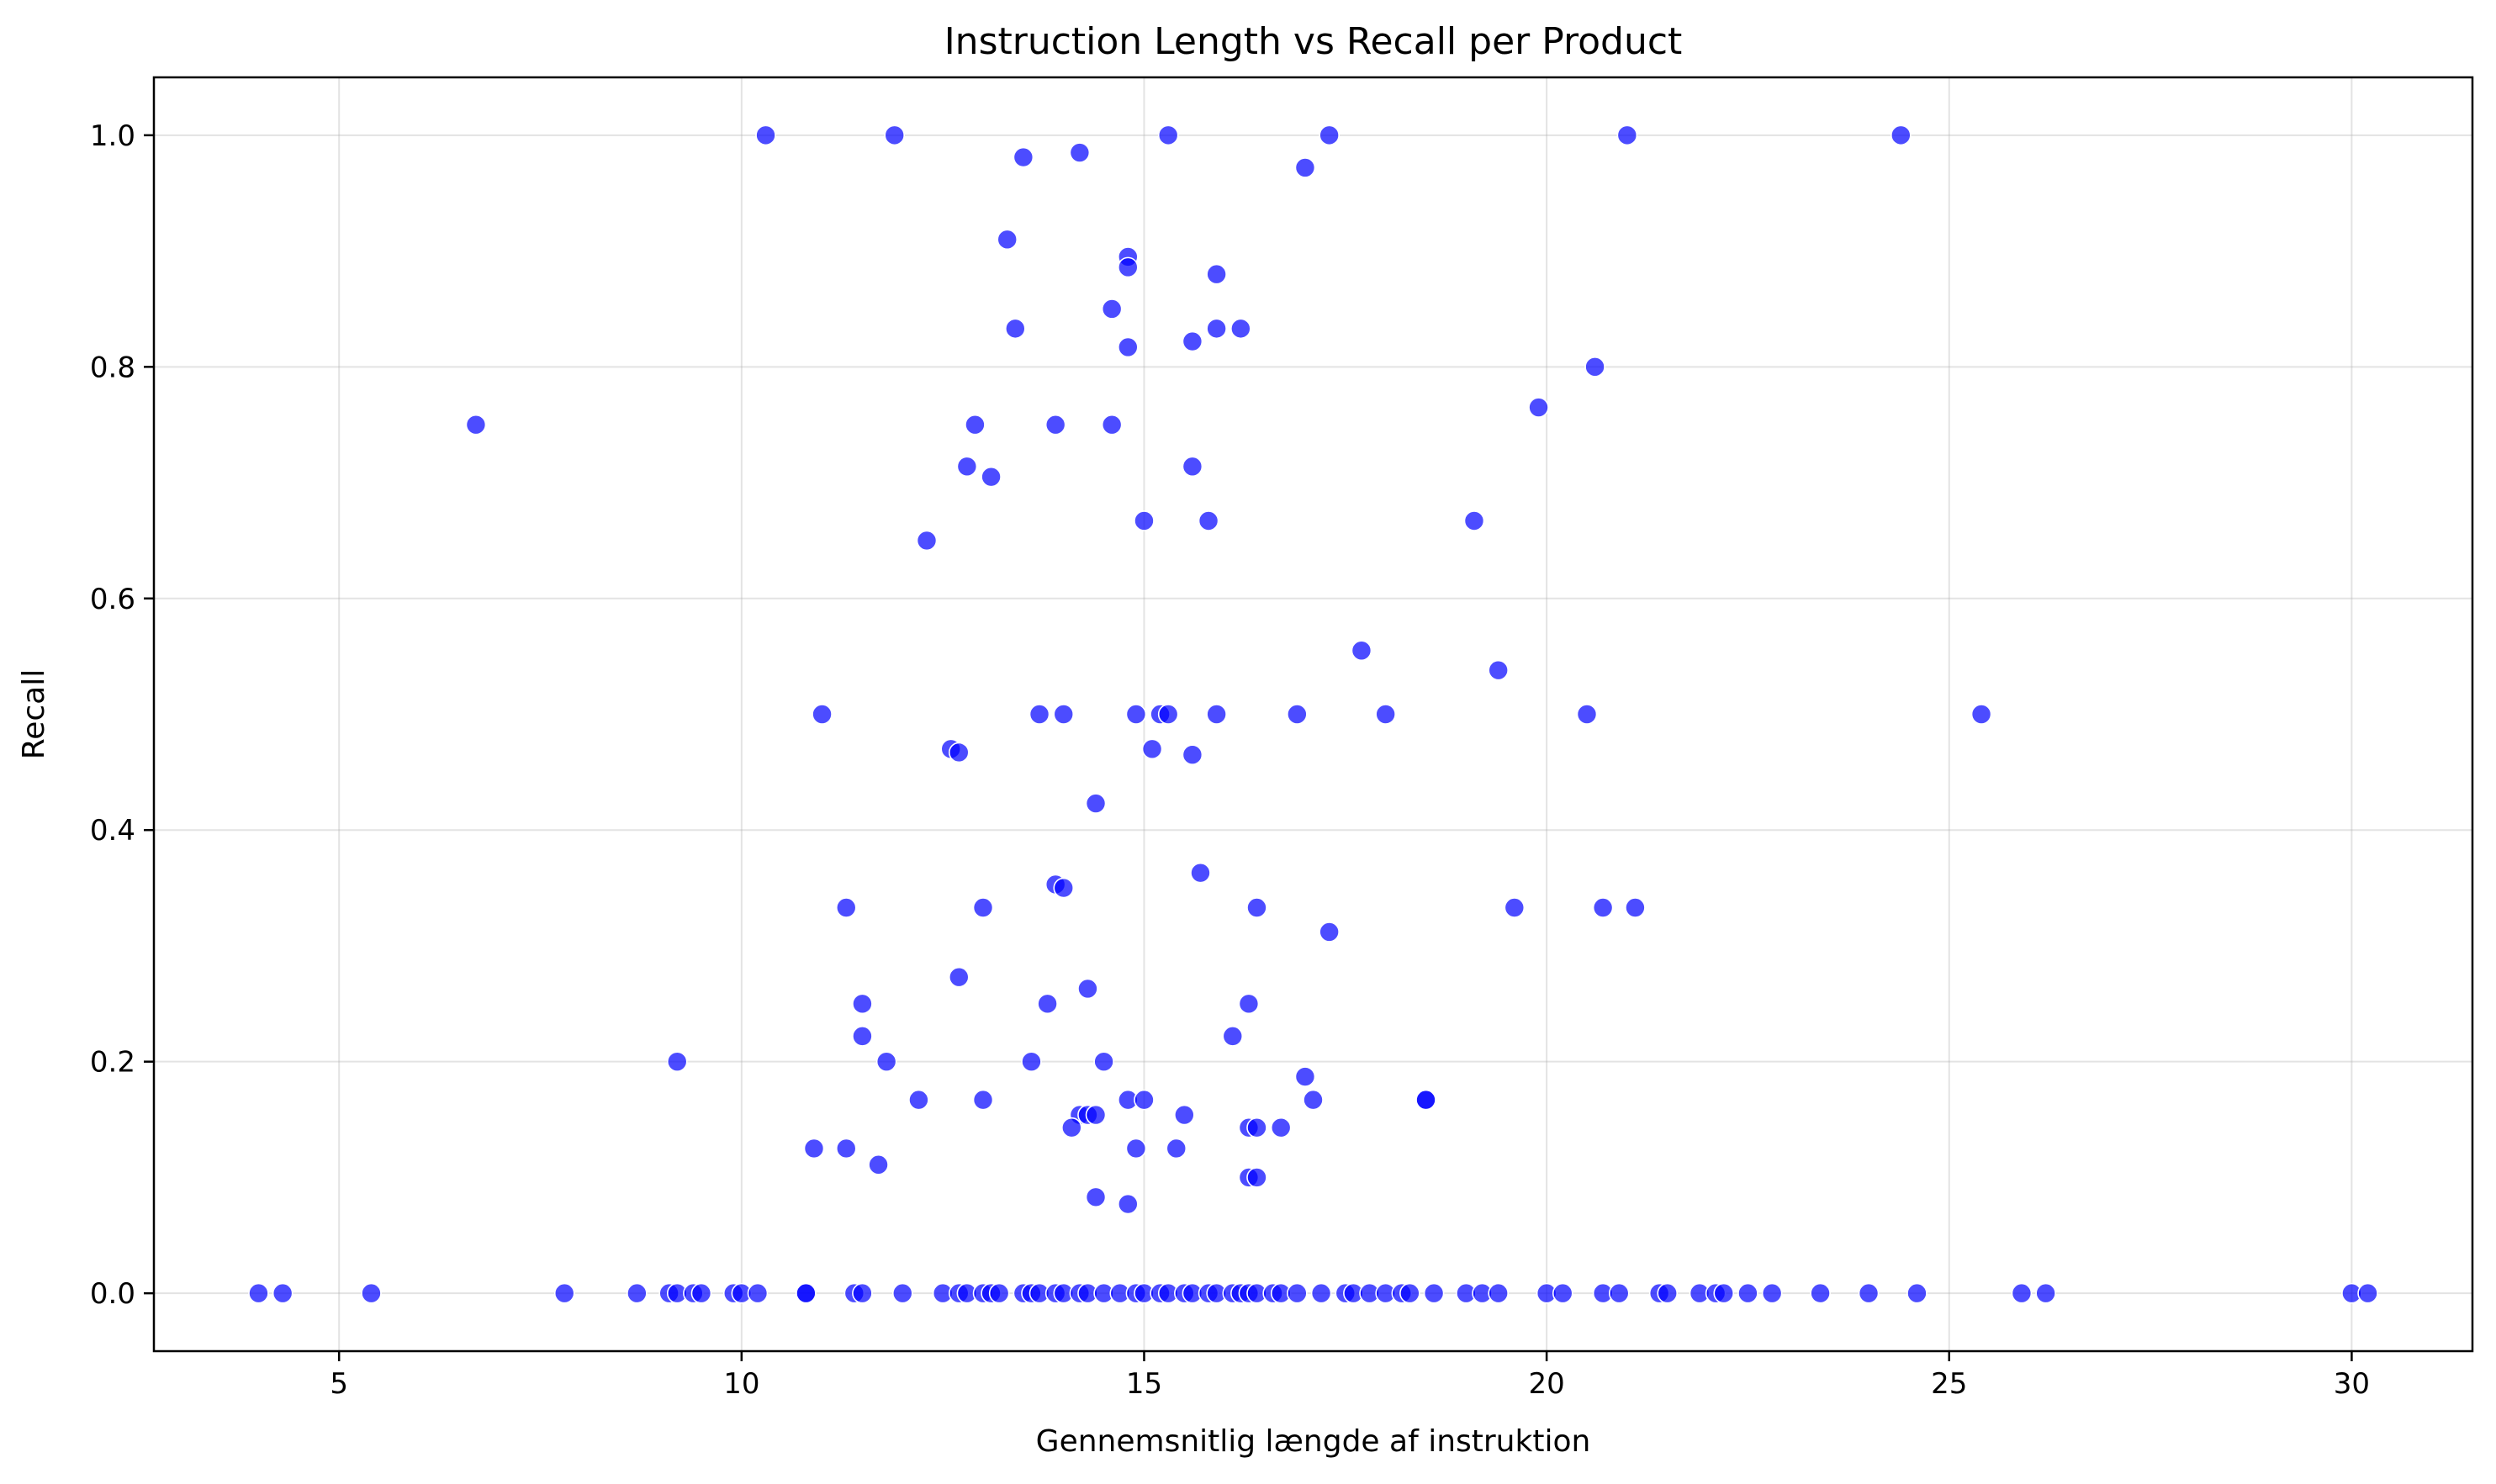 The image size is (2496, 1484). Describe the element at coordinates (1313, 1441) in the screenshot. I see `x-axis-label: Gennemsnitlig længde af instruktion` at that location.